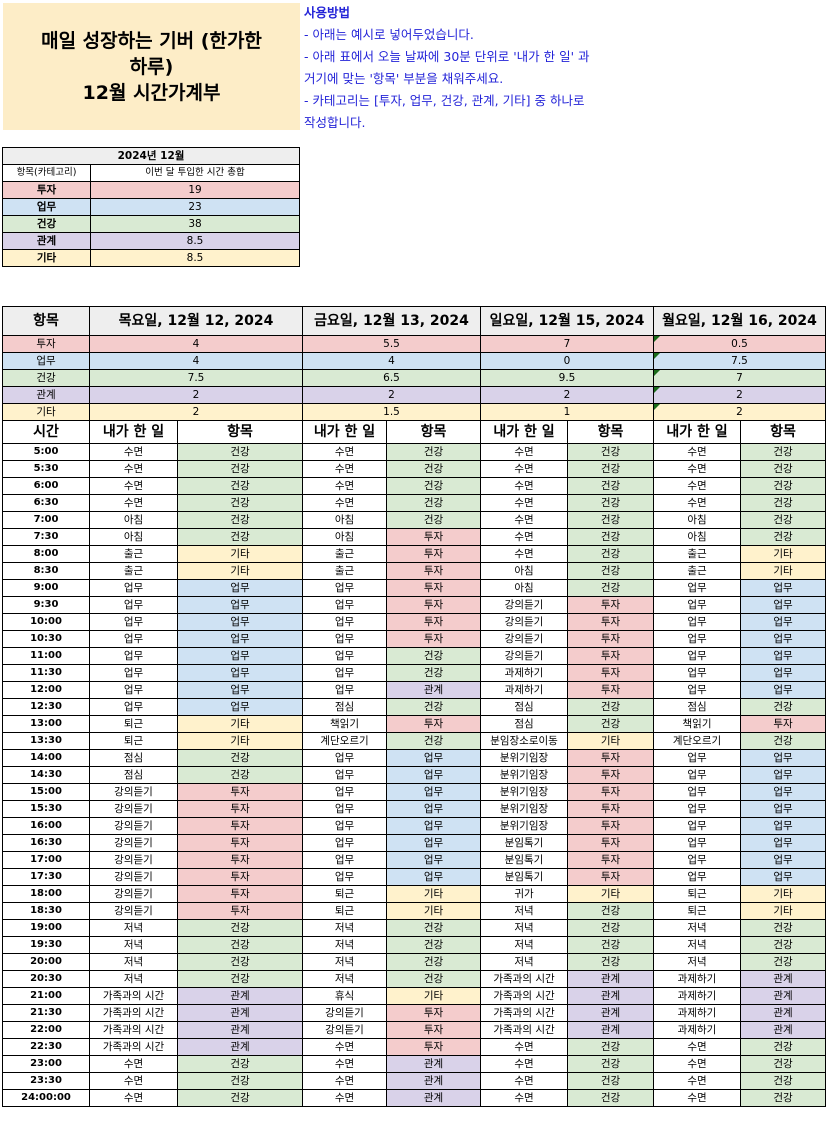 Image resolution: width=827 pixels, height=1127 pixels. I want to click on summary-category: 투자, so click(46, 190).